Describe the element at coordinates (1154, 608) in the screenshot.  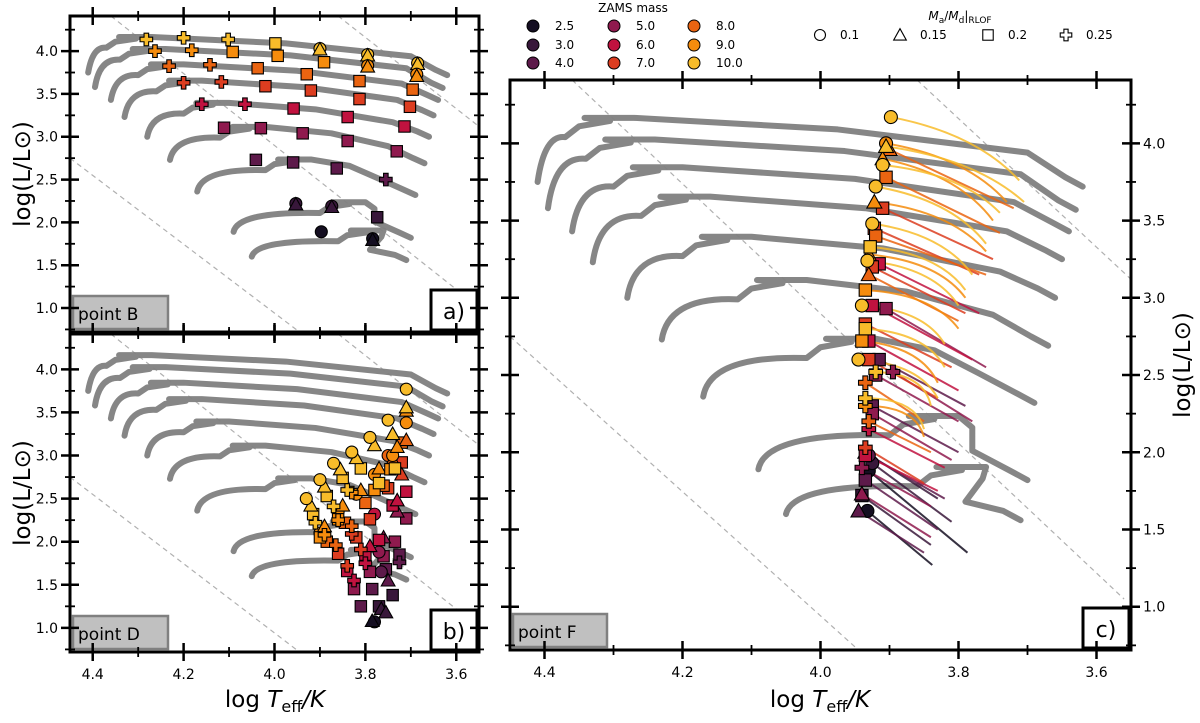
I see `y-tick-label: 1.0` at that location.